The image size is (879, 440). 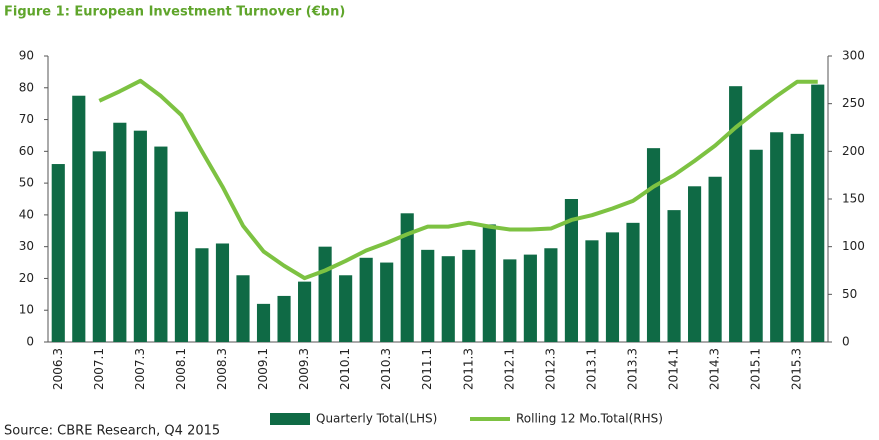 I want to click on x-tick-label: 2006.3, so click(x=58, y=369).